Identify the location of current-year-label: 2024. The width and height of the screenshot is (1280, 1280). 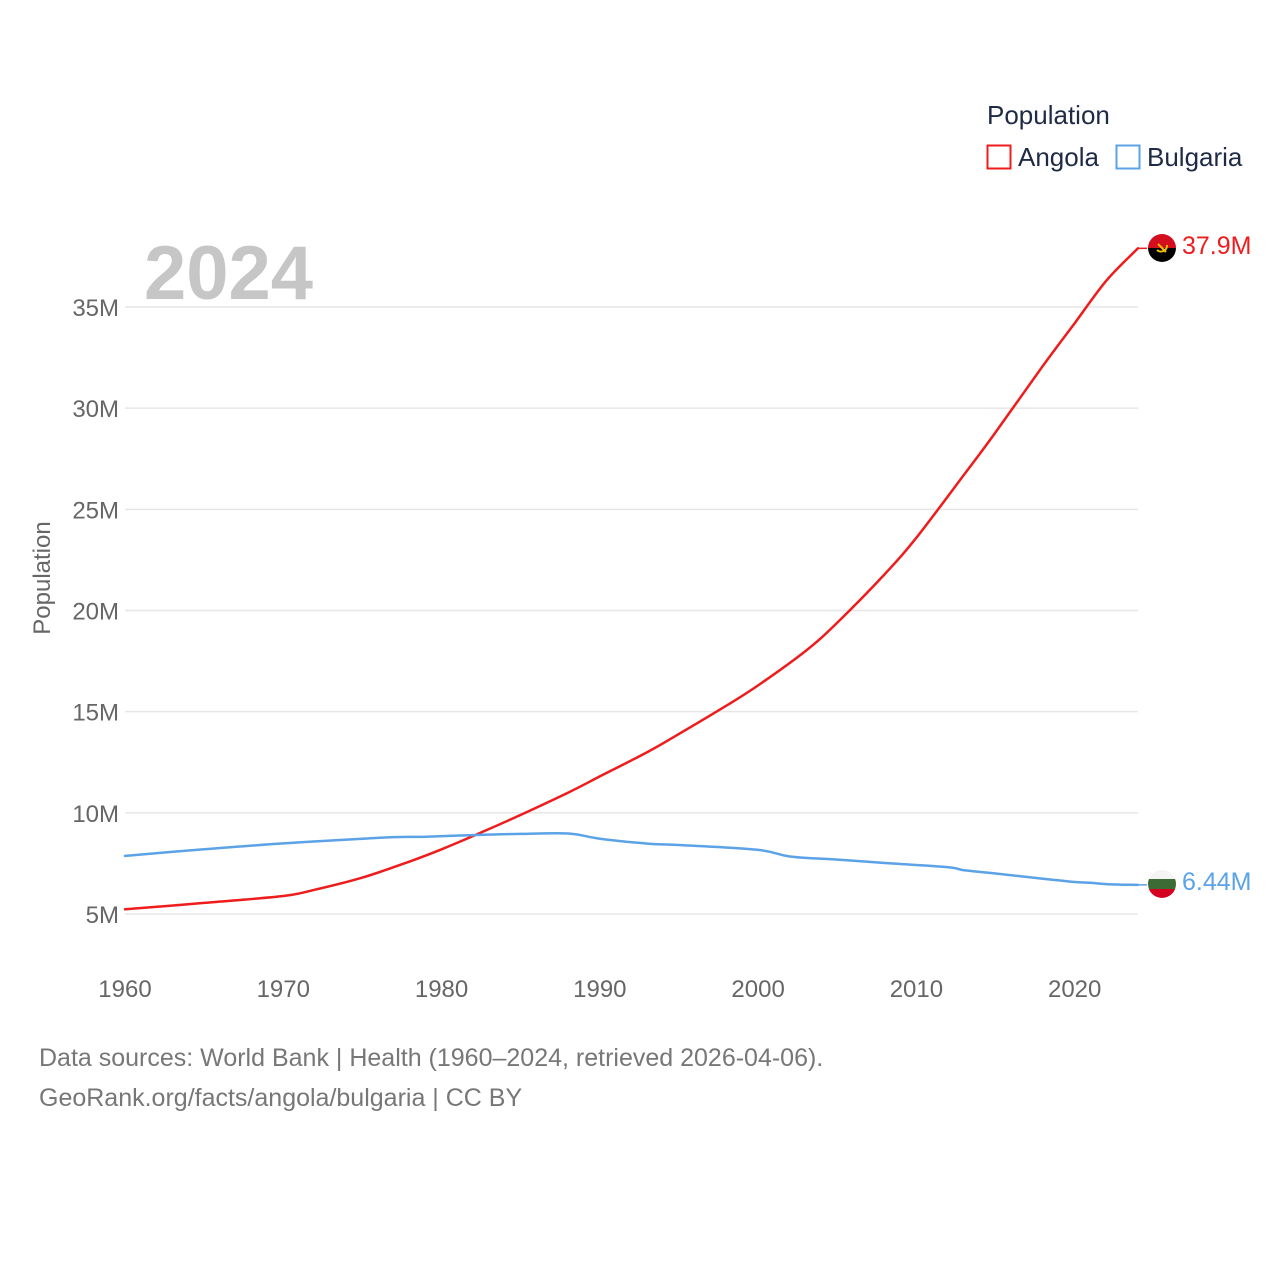
(228, 273).